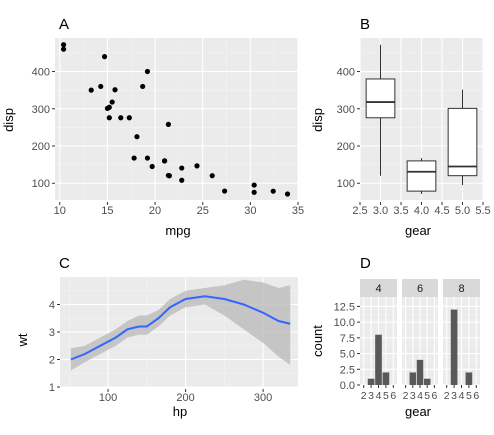 Image resolution: width=494 pixels, height=435 pixels. I want to click on panel-c-smooth-line, so click(180, 328).